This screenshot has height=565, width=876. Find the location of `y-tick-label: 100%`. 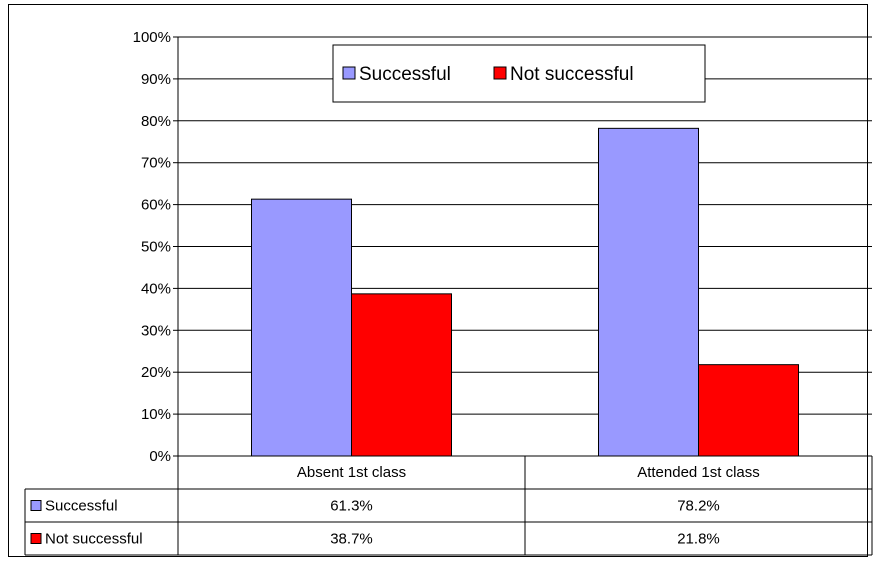

y-tick-label: 100% is located at coordinates (152, 37).